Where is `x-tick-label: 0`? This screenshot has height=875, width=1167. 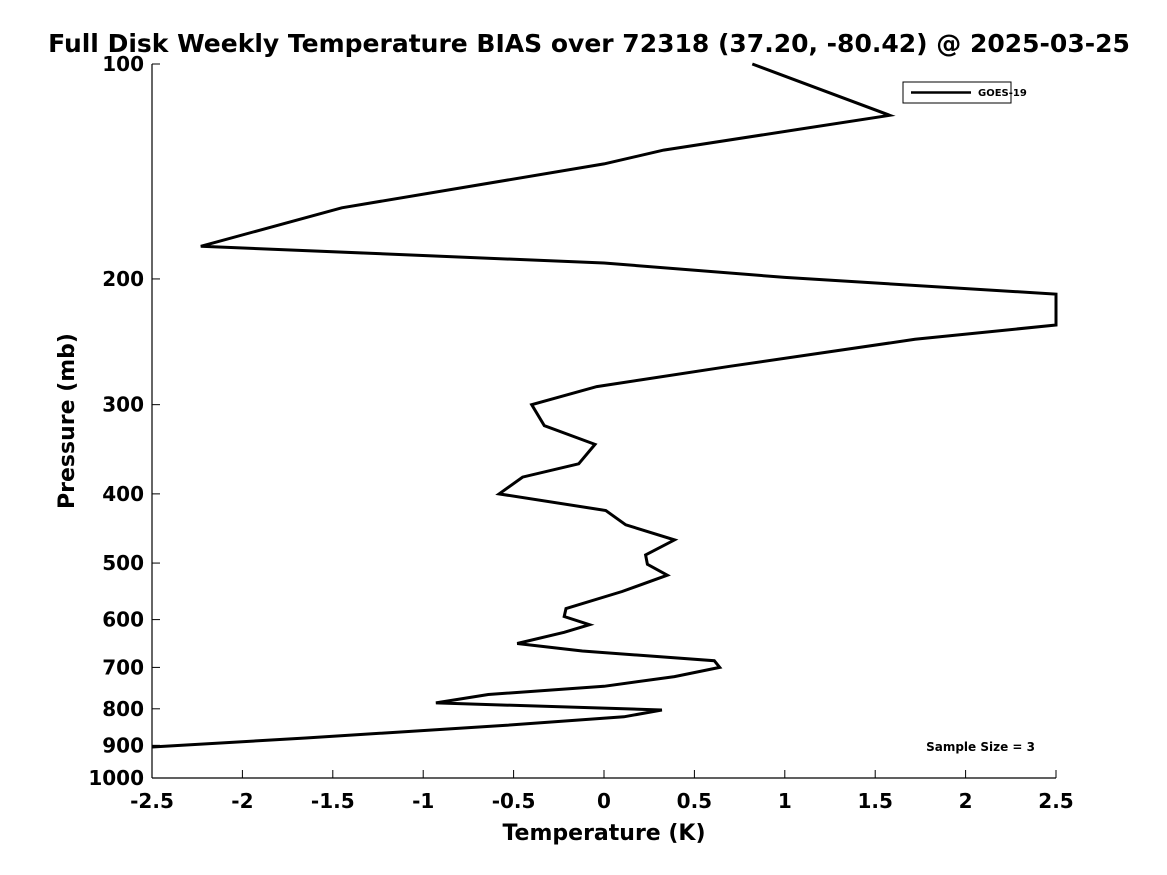 x-tick-label: 0 is located at coordinates (604, 801).